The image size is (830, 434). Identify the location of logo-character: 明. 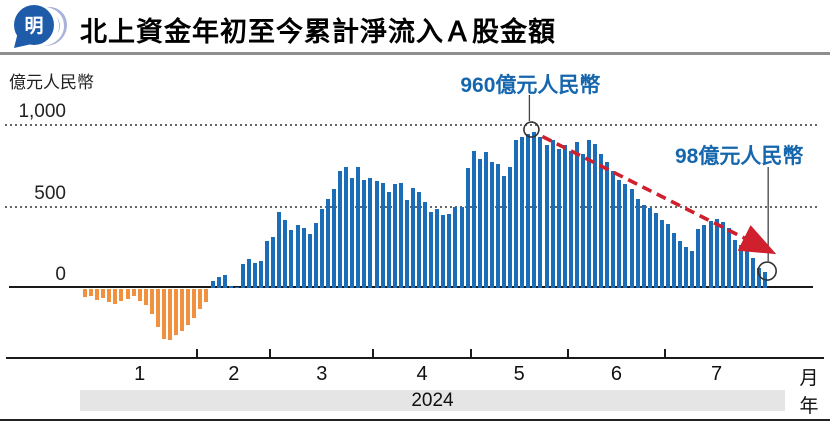
(33, 26).